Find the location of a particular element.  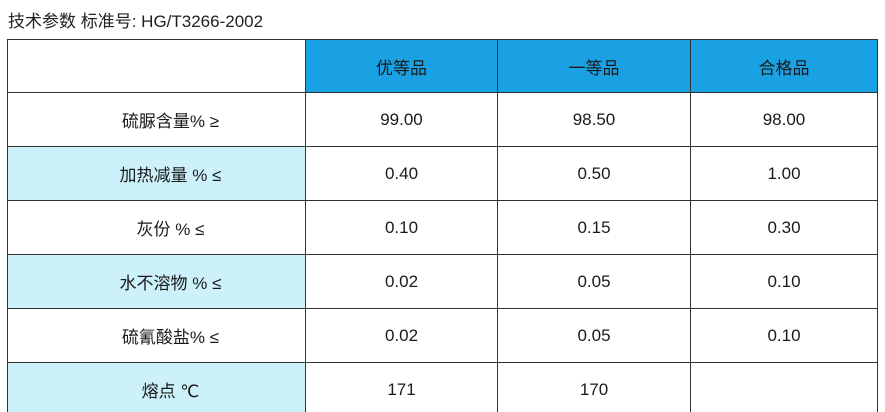

table-row-thiocyanate: 硫氰酸盐% ≤ 0.02 0.05 0.10 is located at coordinates (442, 335).